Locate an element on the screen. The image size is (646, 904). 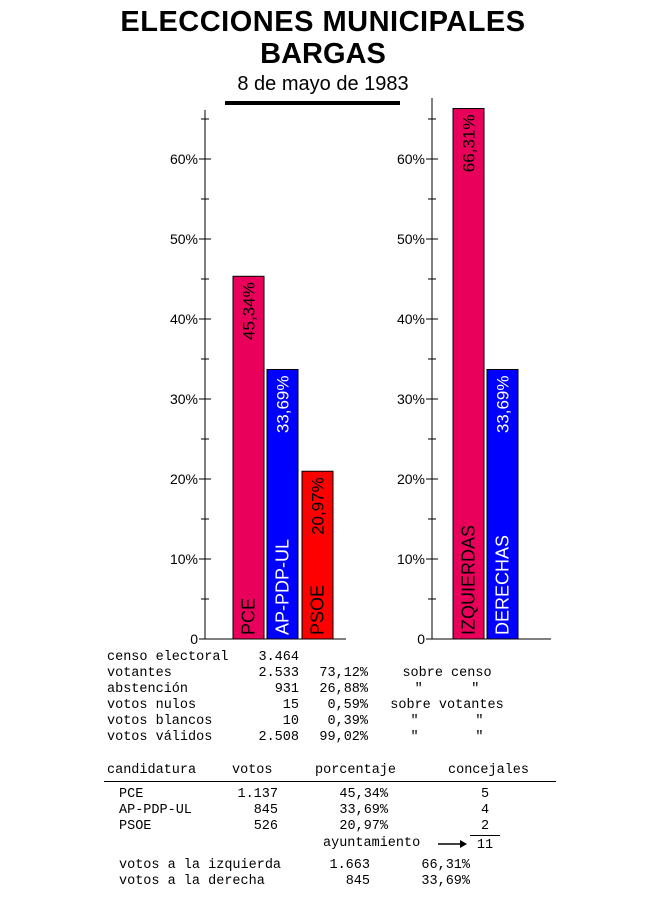
block-label: votos a la derecha is located at coordinates (192, 881).